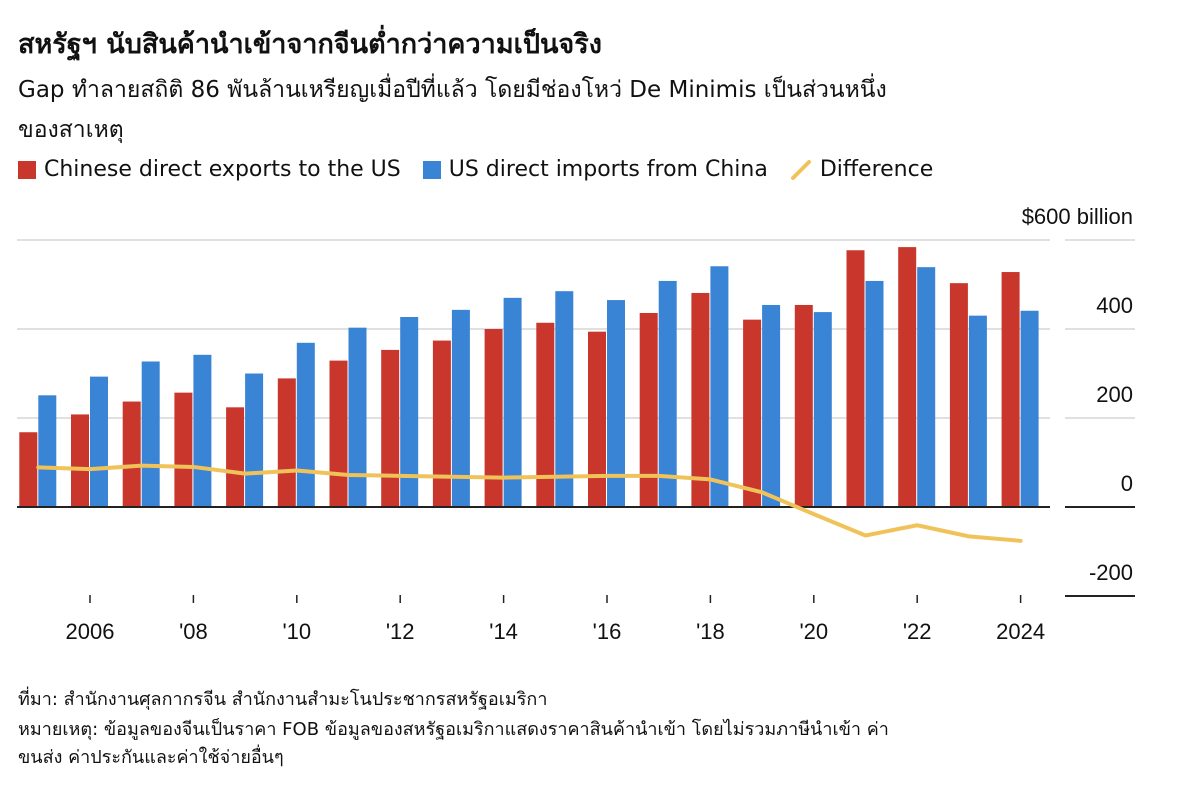  Describe the element at coordinates (800, 169) in the screenshot. I see `legend-line-icon` at that location.